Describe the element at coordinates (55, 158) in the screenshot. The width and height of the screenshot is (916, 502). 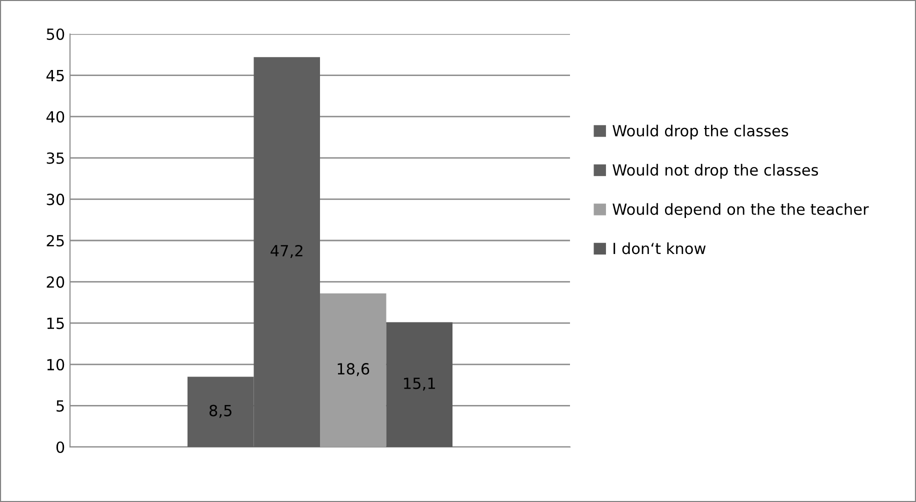
I see `y-tick-label: 35` at that location.